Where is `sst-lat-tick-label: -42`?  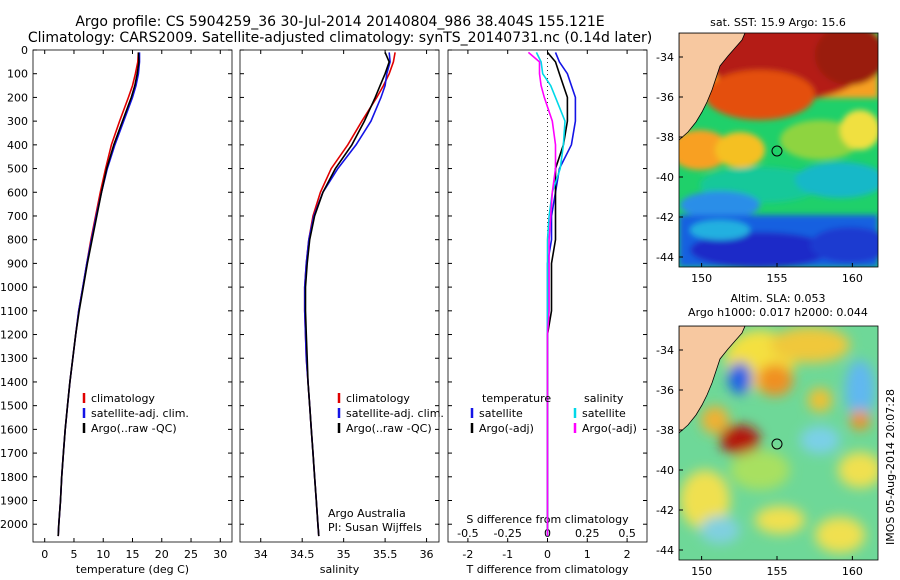
sst-lat-tick-label: -42 is located at coordinates (665, 217).